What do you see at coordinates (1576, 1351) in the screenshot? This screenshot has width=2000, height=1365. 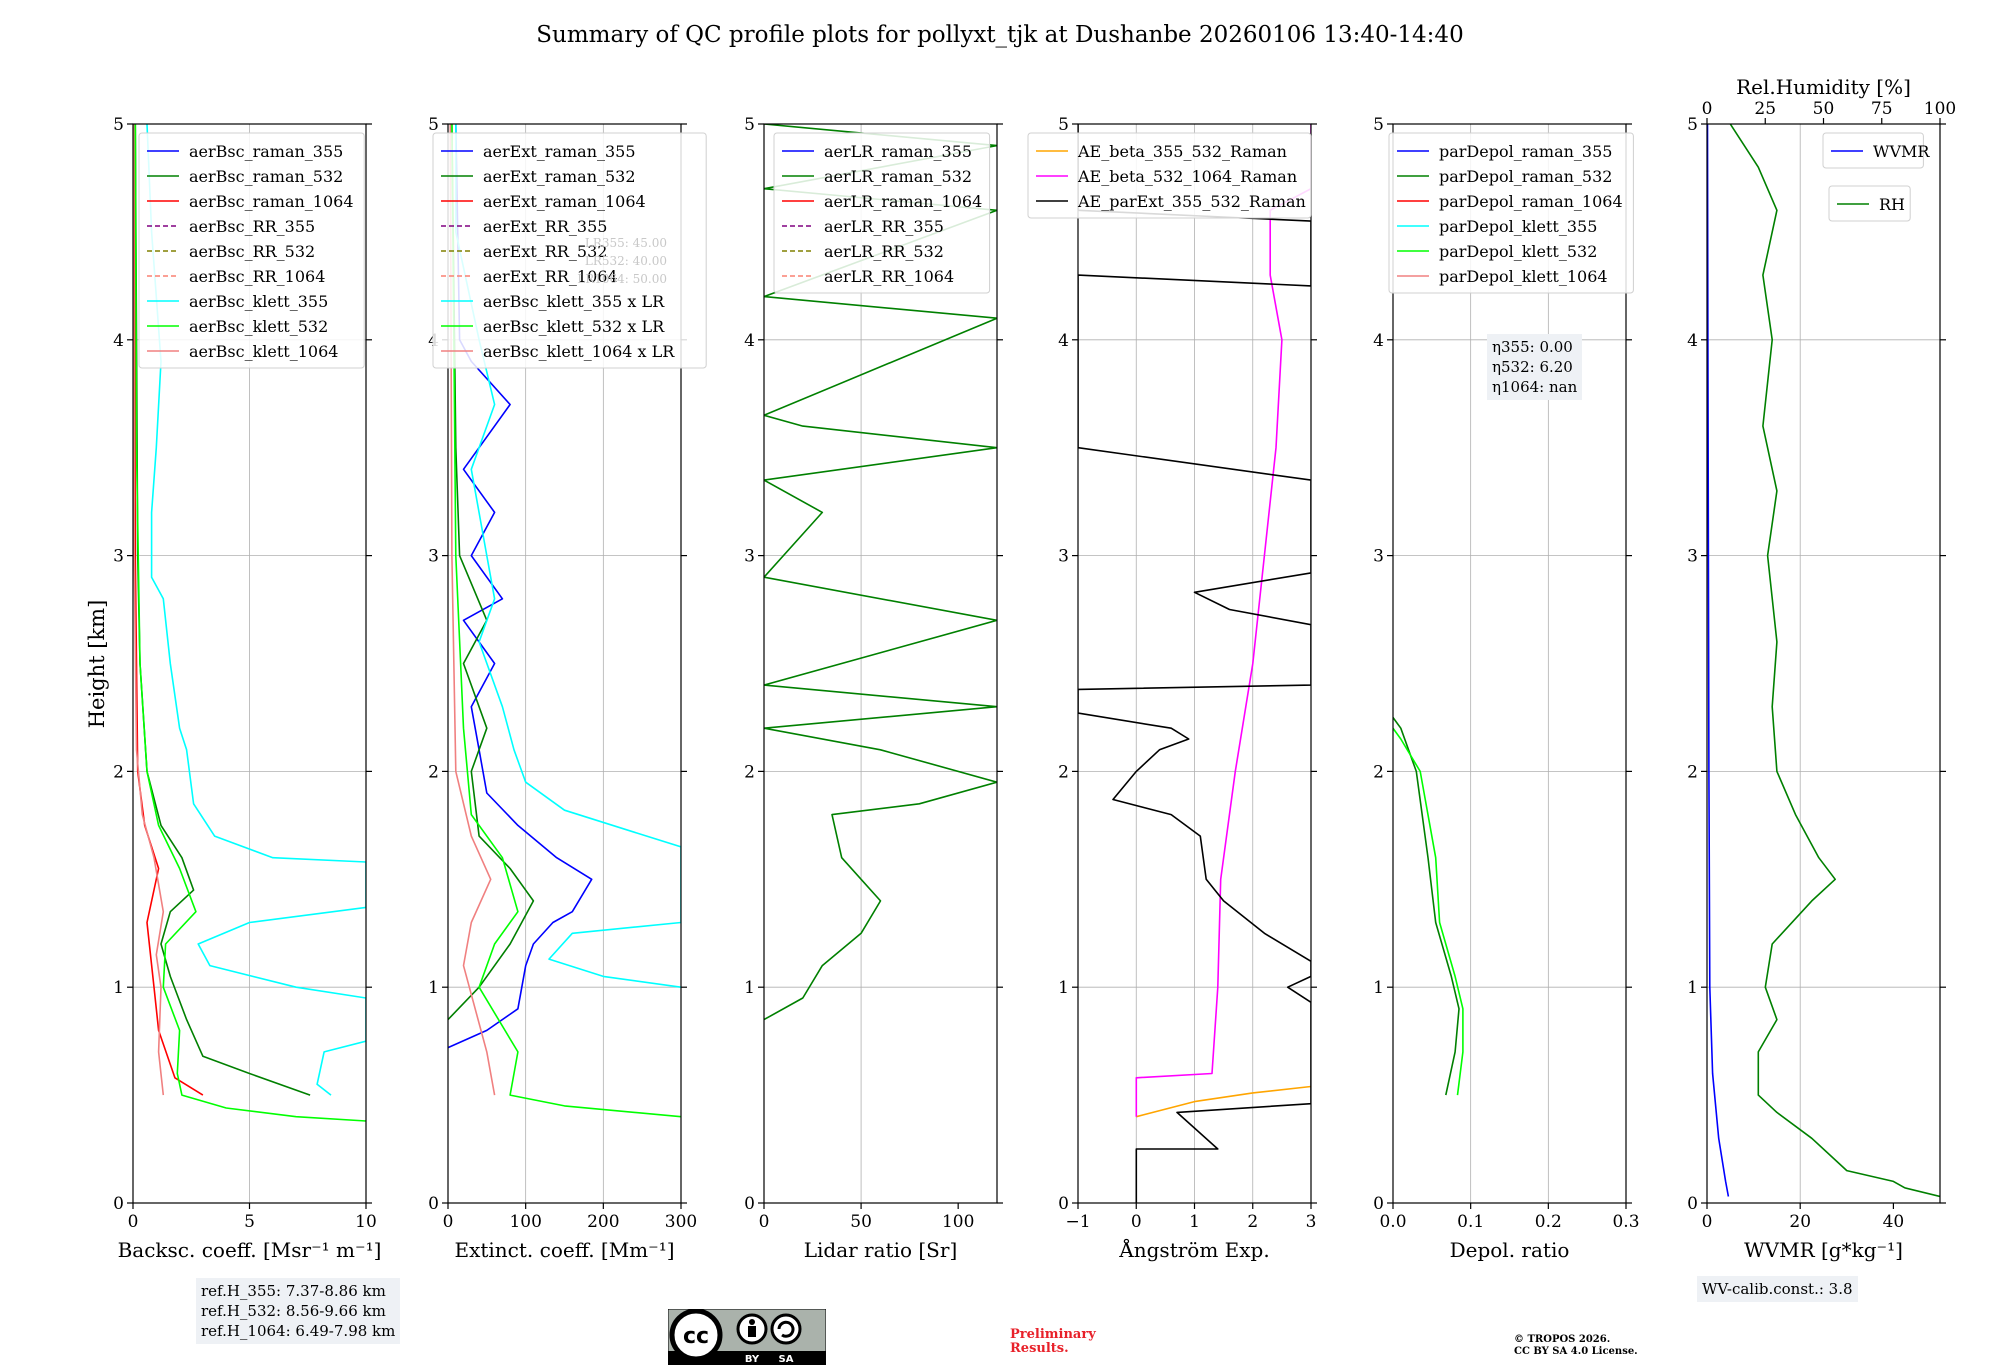 I see `copyright-line-2: CC BY SA 4.0 License.` at bounding box center [1576, 1351].